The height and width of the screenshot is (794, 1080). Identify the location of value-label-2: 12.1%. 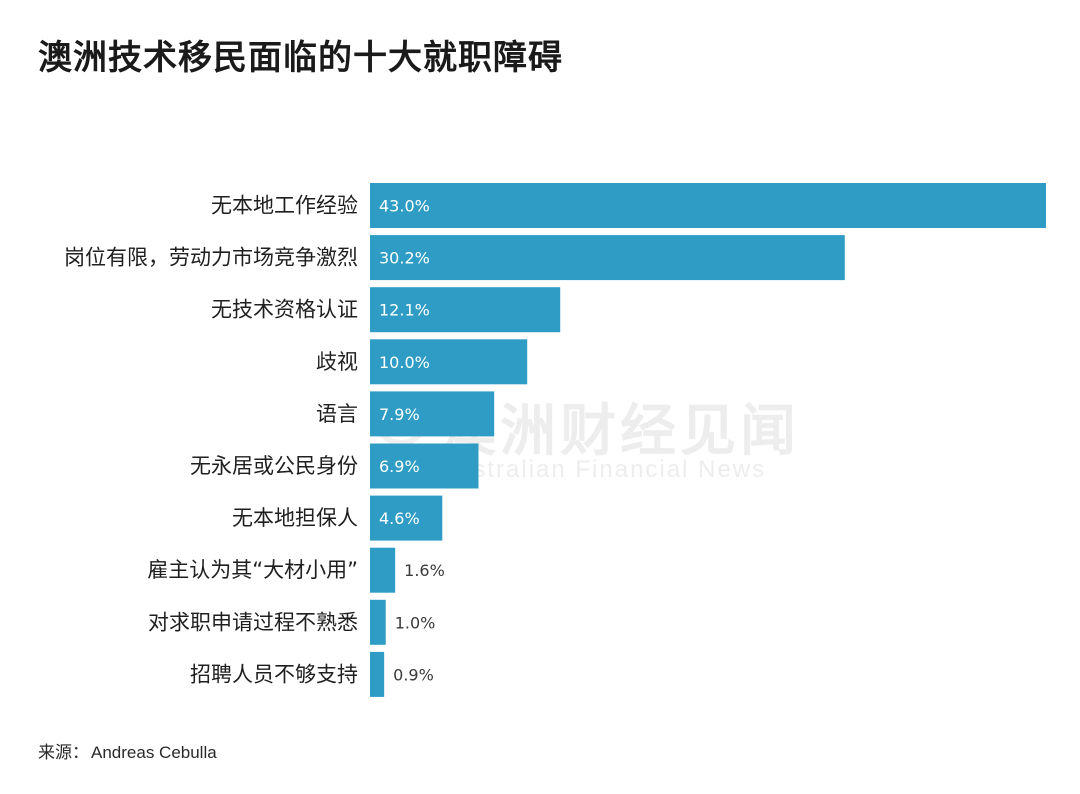
(404, 310).